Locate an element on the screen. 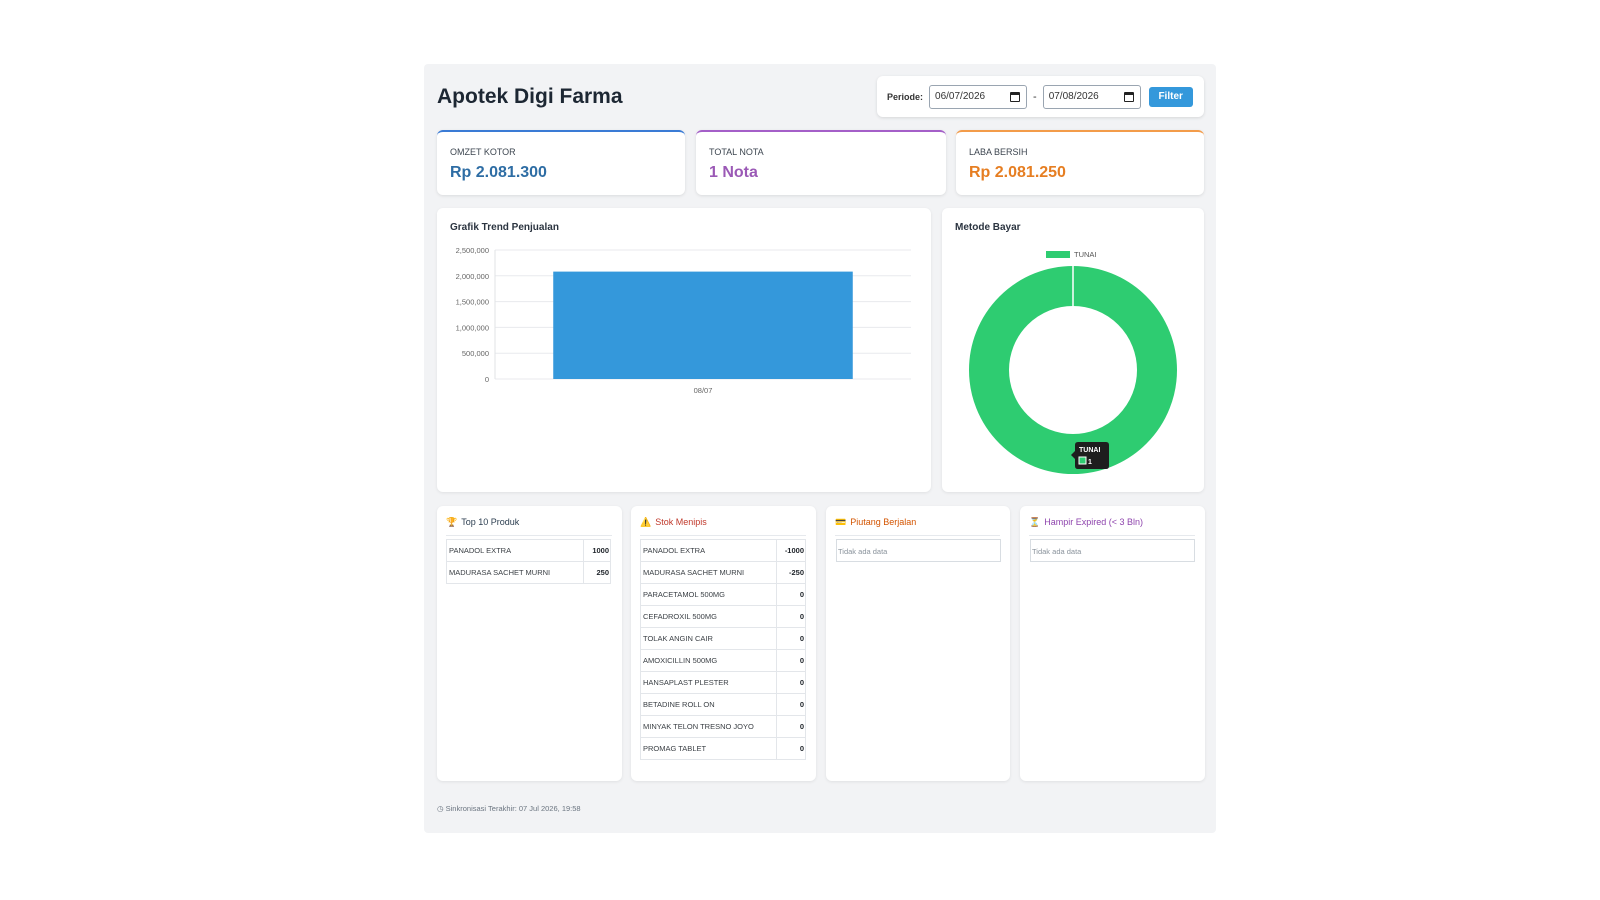  payment-method-chart: TUNAI TUNAI 1 is located at coordinates (1073, 362).